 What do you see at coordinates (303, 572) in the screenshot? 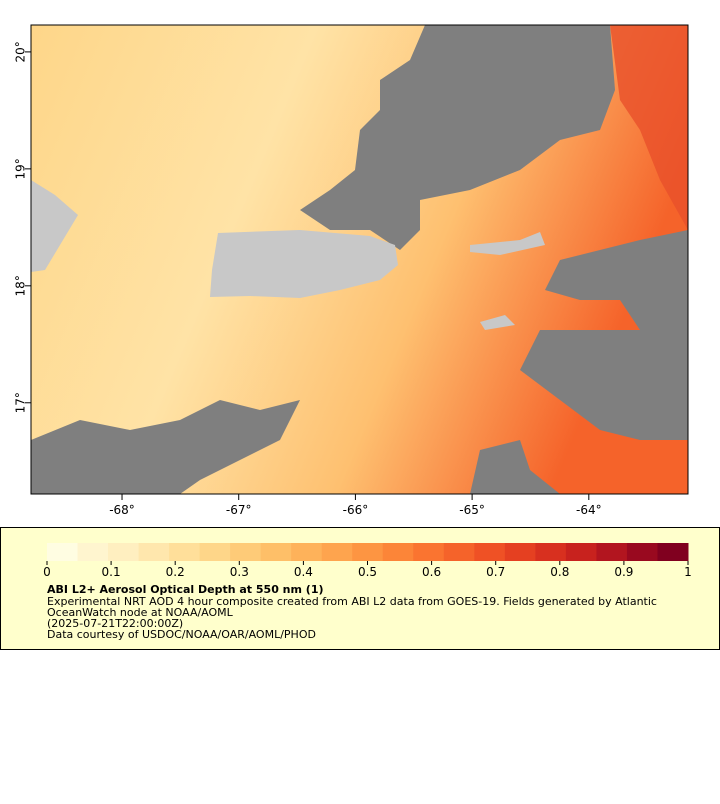
I see `colorbar-tick-label: 0.4` at bounding box center [303, 572].